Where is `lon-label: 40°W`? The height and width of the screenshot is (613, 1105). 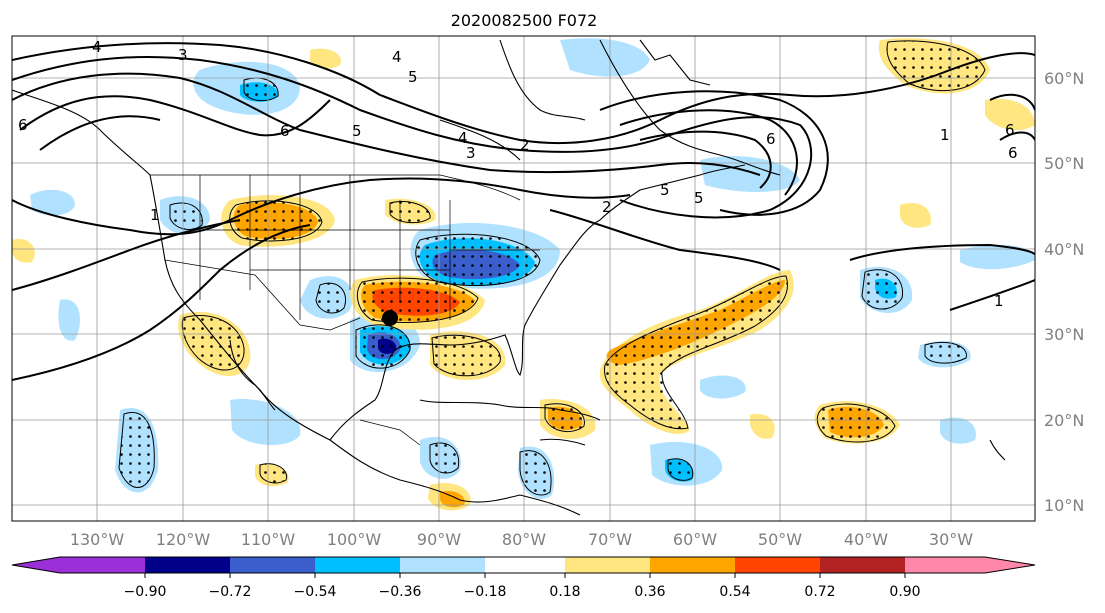 lon-label: 40°W is located at coordinates (866, 539).